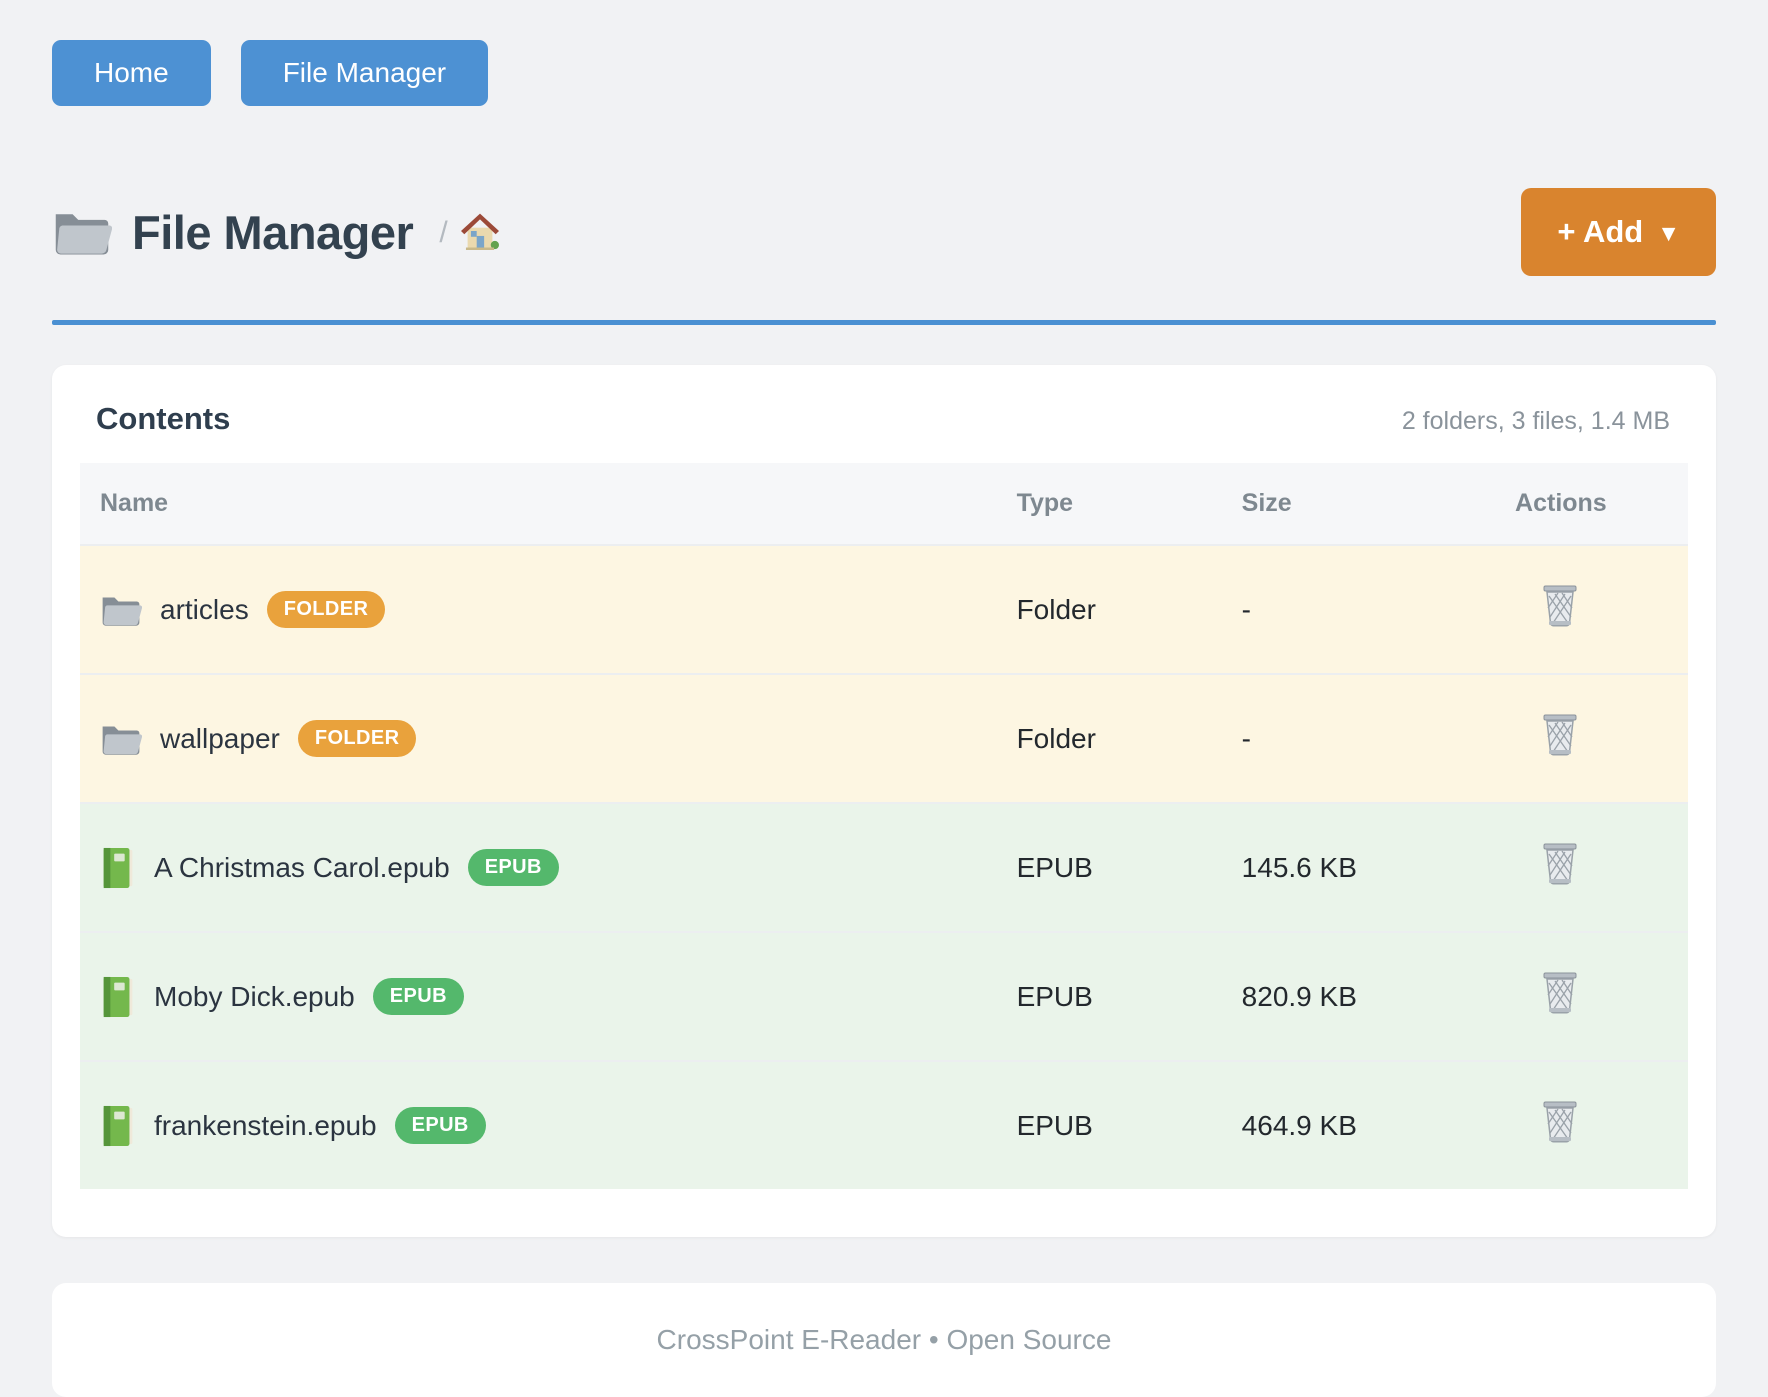 This screenshot has height=1397, width=1768. What do you see at coordinates (884, 996) in the screenshot?
I see `table-row-moby-dick: Moby Dick.epub EPUB EPUB 820.9 KB` at bounding box center [884, 996].